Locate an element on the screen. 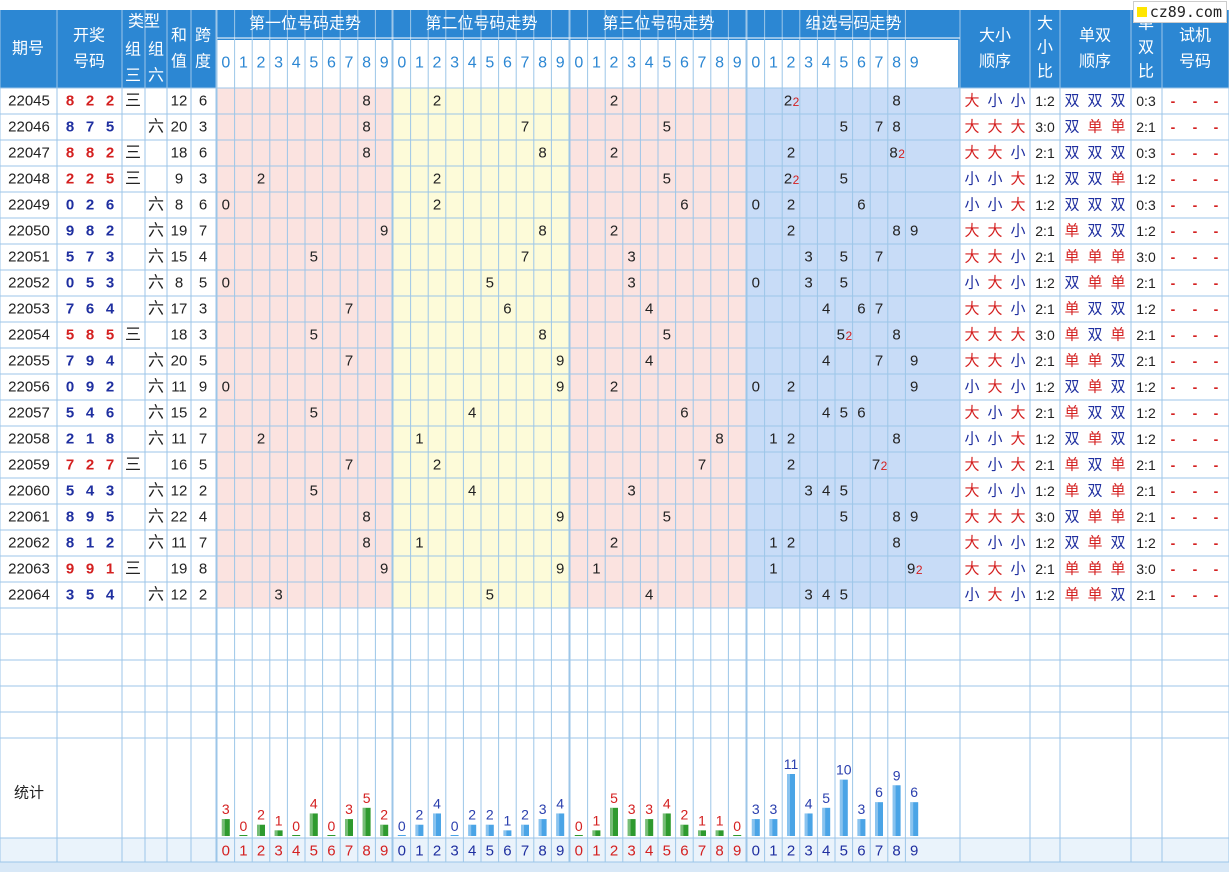 The height and width of the screenshot is (872, 1229). row-sum: 22 is located at coordinates (179, 517).